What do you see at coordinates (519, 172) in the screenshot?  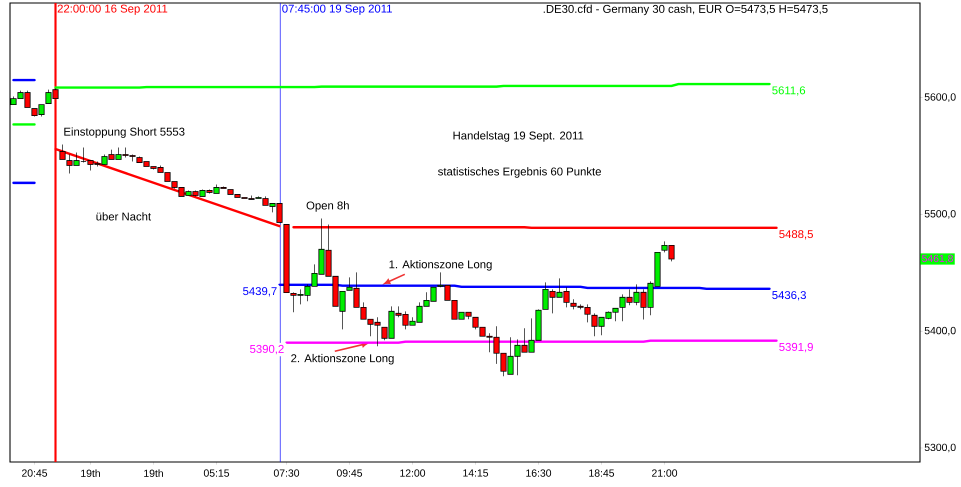 I see `annotation: statistisches Ergebnis 60 Punkte` at bounding box center [519, 172].